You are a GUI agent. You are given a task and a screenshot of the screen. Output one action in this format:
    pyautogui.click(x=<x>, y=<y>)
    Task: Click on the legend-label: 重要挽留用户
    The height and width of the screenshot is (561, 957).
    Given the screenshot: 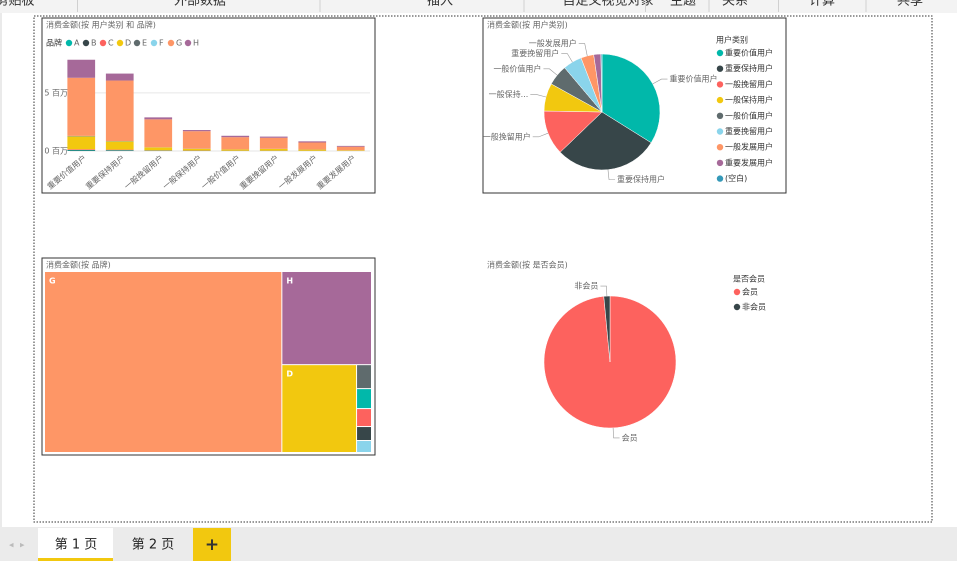 What is the action you would take?
    pyautogui.click(x=749, y=131)
    